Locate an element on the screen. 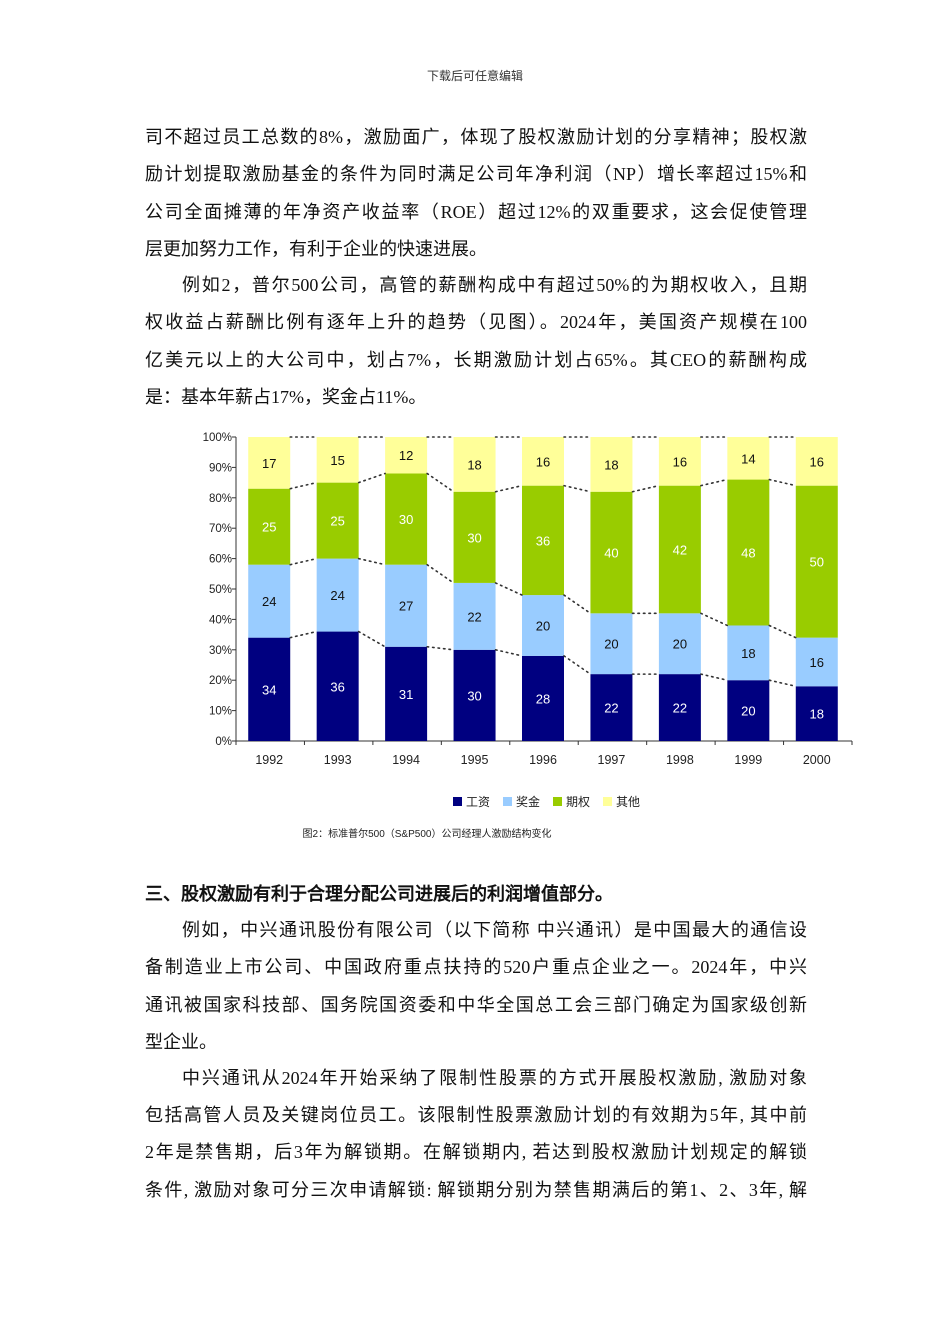 Image resolution: width=950 pixels, height=1344 pixels. x-tick-label: 1999 is located at coordinates (748, 760).